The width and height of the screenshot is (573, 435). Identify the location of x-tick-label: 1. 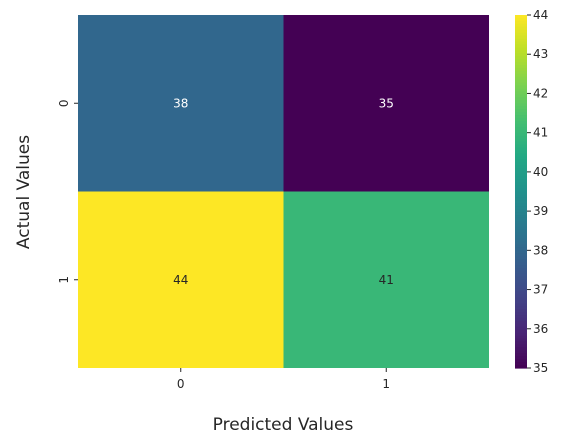
(386, 384).